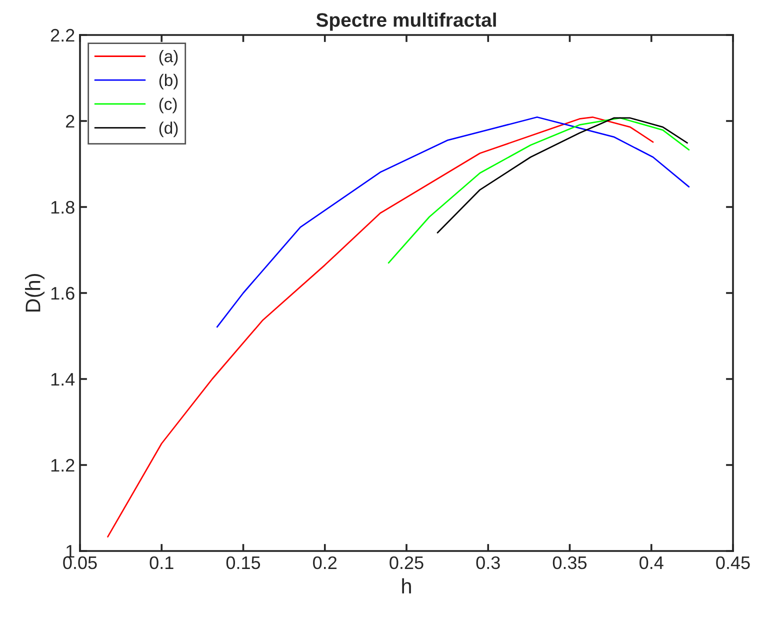 Image resolution: width=760 pixels, height=617 pixels. What do you see at coordinates (168, 82) in the screenshot?
I see `legend-label: (b)` at bounding box center [168, 82].